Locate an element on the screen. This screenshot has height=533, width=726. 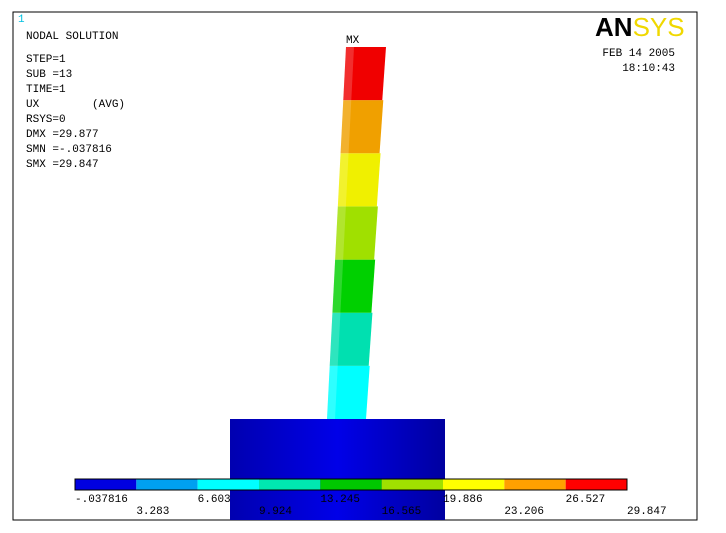
info-line: SUB =13 is located at coordinates (49, 75).